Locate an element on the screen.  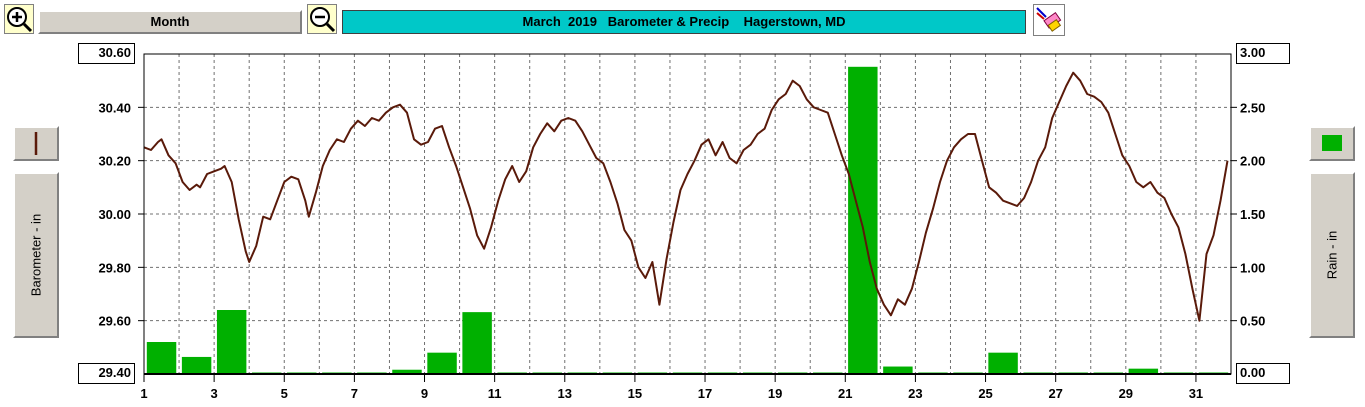
right-axis-bottom-label-box: 0.00 is located at coordinates (1263, 373).